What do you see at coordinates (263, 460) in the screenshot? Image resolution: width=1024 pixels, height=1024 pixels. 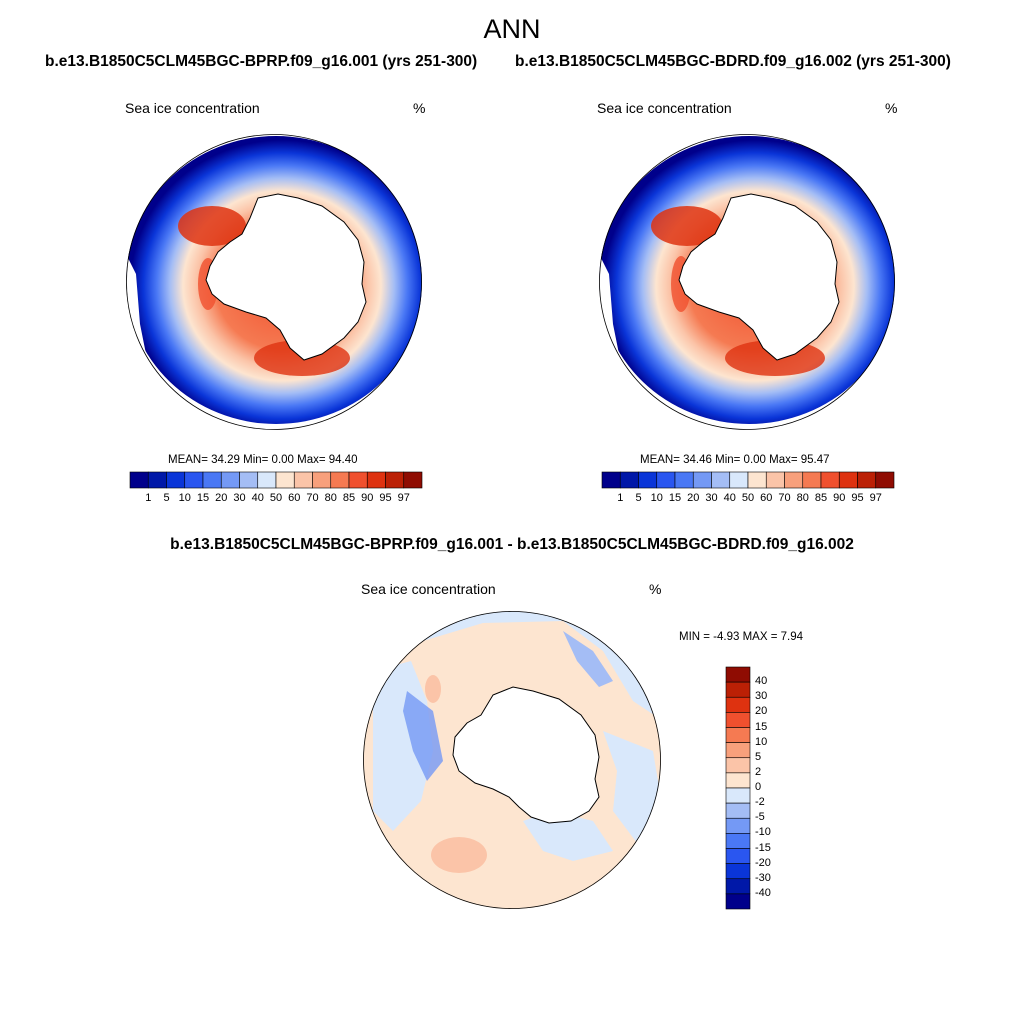 I see `panel1-stats: MEAN= 34.29 Min= 0.00 Max= 94.40` at bounding box center [263, 460].